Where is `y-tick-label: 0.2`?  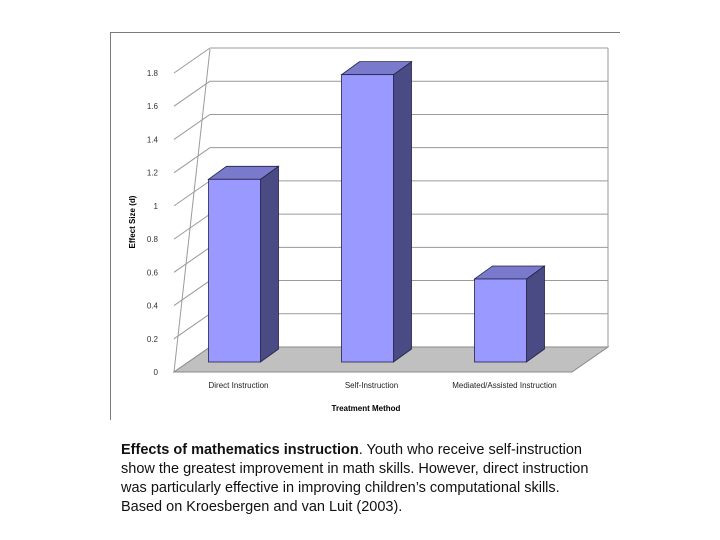 y-tick-label: 0.2 is located at coordinates (153, 339).